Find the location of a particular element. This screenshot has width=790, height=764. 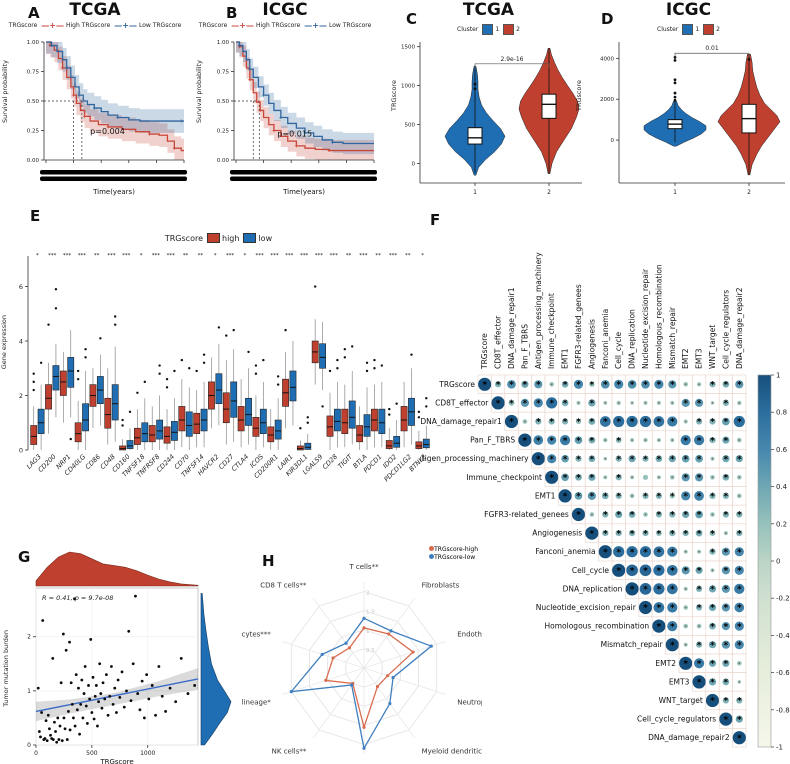

svg-text: DNA_damage_repair1 is located at coordinates (461, 421).